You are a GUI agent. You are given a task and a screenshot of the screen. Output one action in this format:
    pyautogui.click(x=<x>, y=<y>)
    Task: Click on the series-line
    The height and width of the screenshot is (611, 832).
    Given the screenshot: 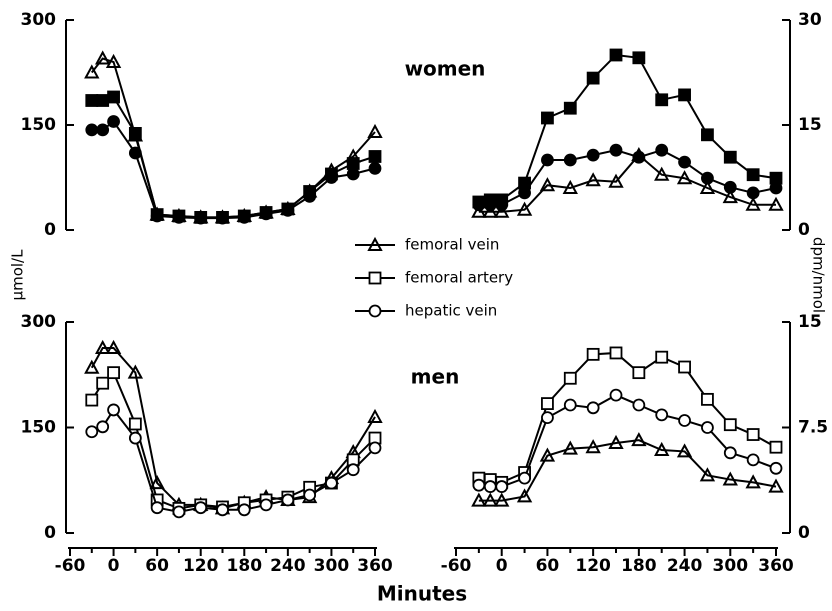 What is the action you would take?
    pyautogui.click(x=627, y=183)
    